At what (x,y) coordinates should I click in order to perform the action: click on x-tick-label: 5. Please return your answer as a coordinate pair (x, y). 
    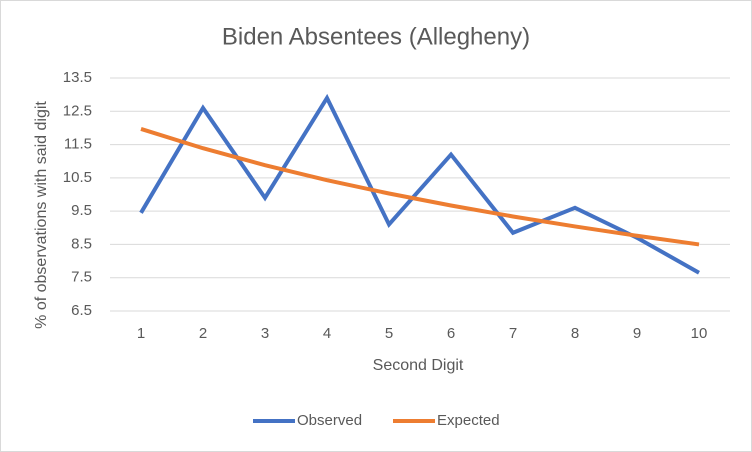
    Looking at the image, I should click on (389, 333).